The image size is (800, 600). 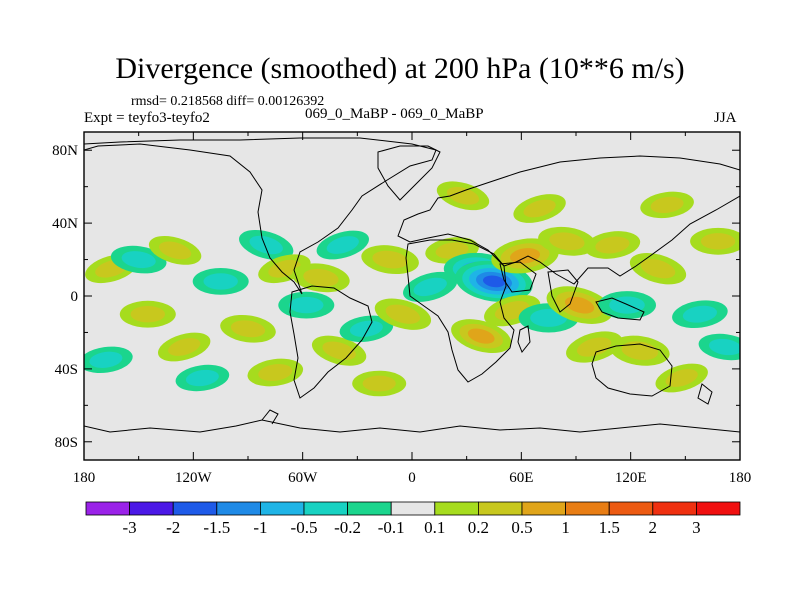 I want to click on coastline-india, so click(x=563, y=291).